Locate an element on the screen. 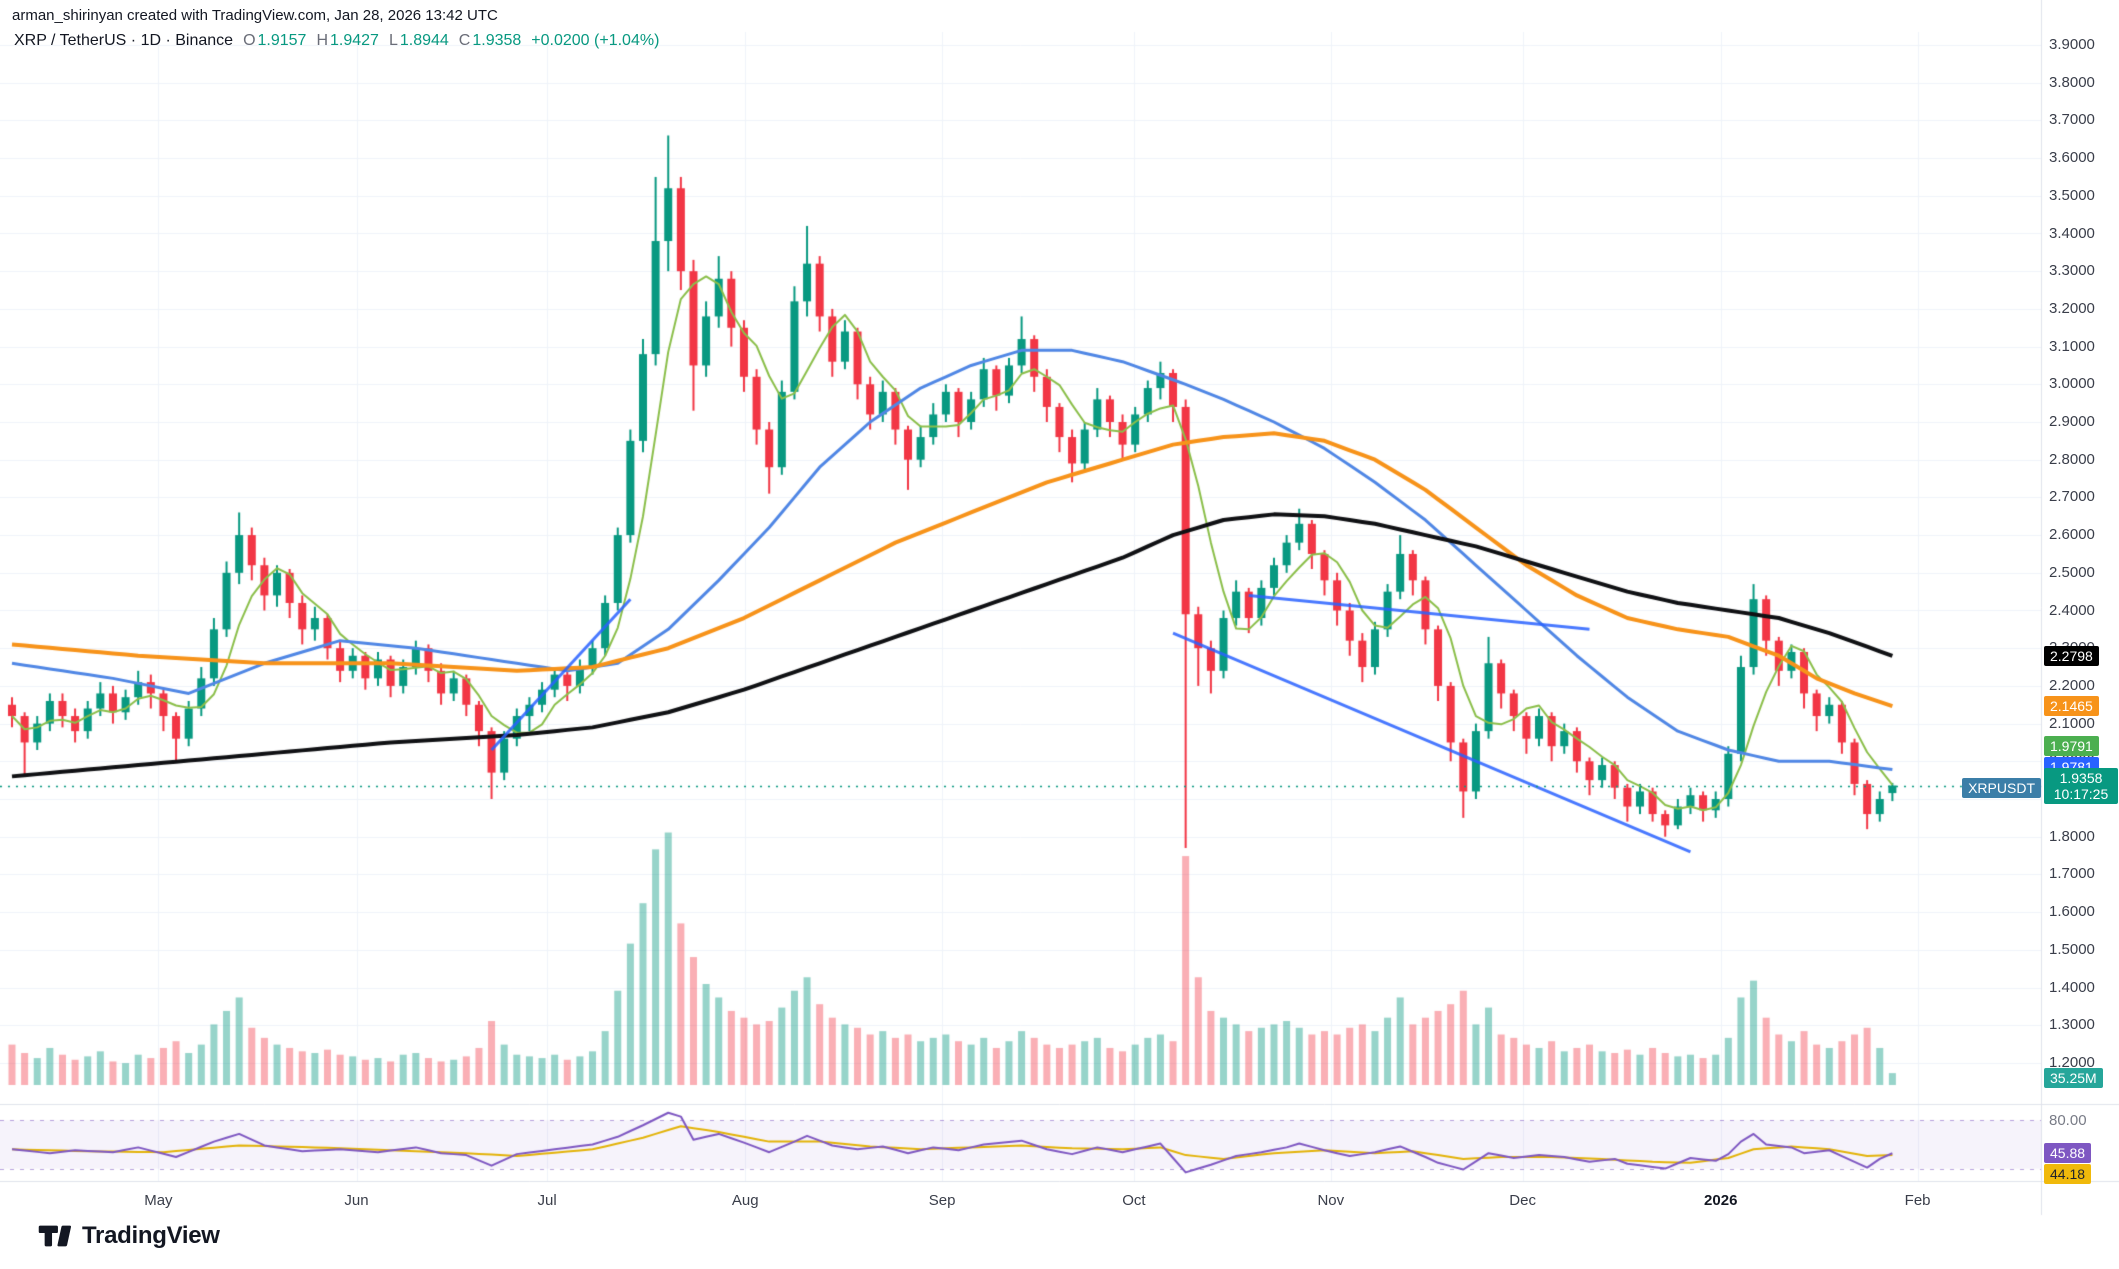 This screenshot has height=1269, width=2119. price-axis-label: 1.8000 is located at coordinates (2072, 836).